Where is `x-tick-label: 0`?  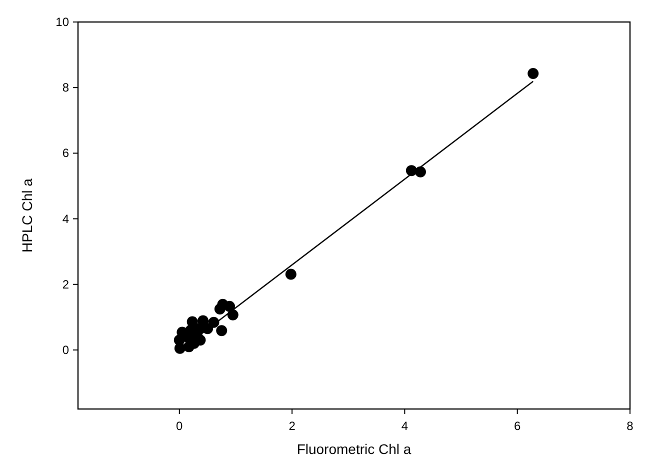
x-tick-label: 0 is located at coordinates (180, 426).